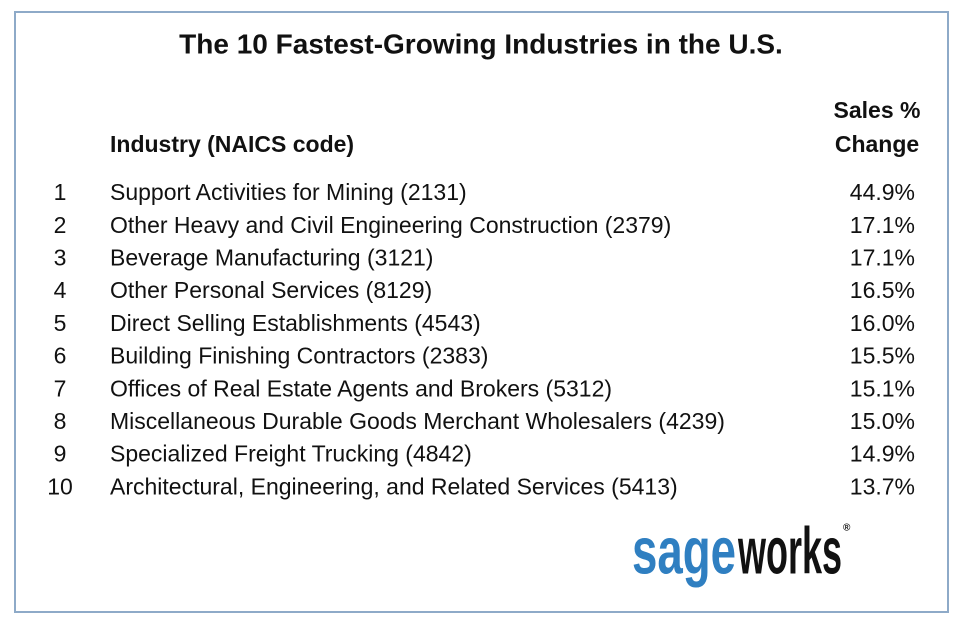 Image resolution: width=960 pixels, height=626 pixels. What do you see at coordinates (882, 388) in the screenshot?
I see `sales-change: 15.1%` at bounding box center [882, 388].